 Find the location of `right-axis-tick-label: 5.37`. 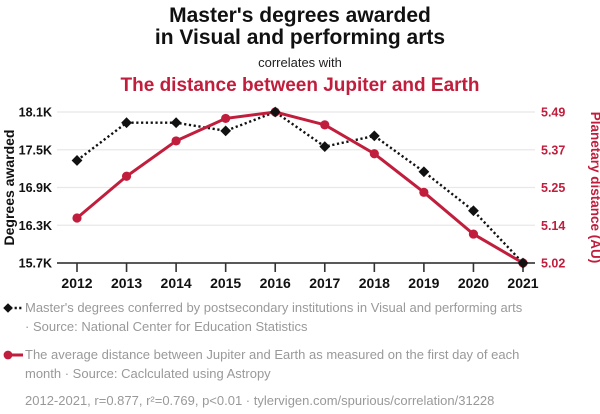

right-axis-tick-label: 5.37 is located at coordinates (553, 150).